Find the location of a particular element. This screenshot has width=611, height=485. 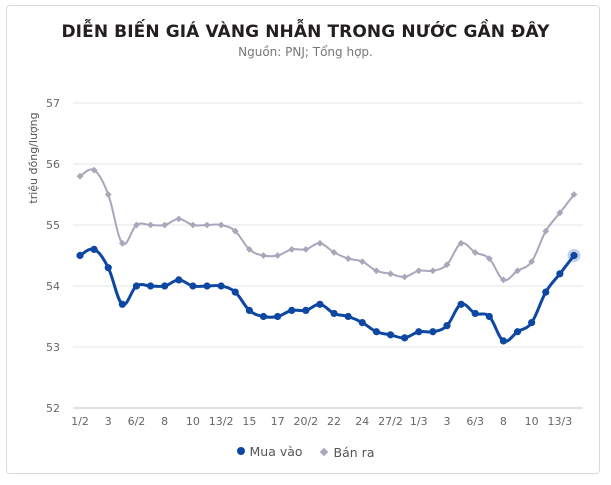

x-tick-label: 13/3 is located at coordinates (560, 421).